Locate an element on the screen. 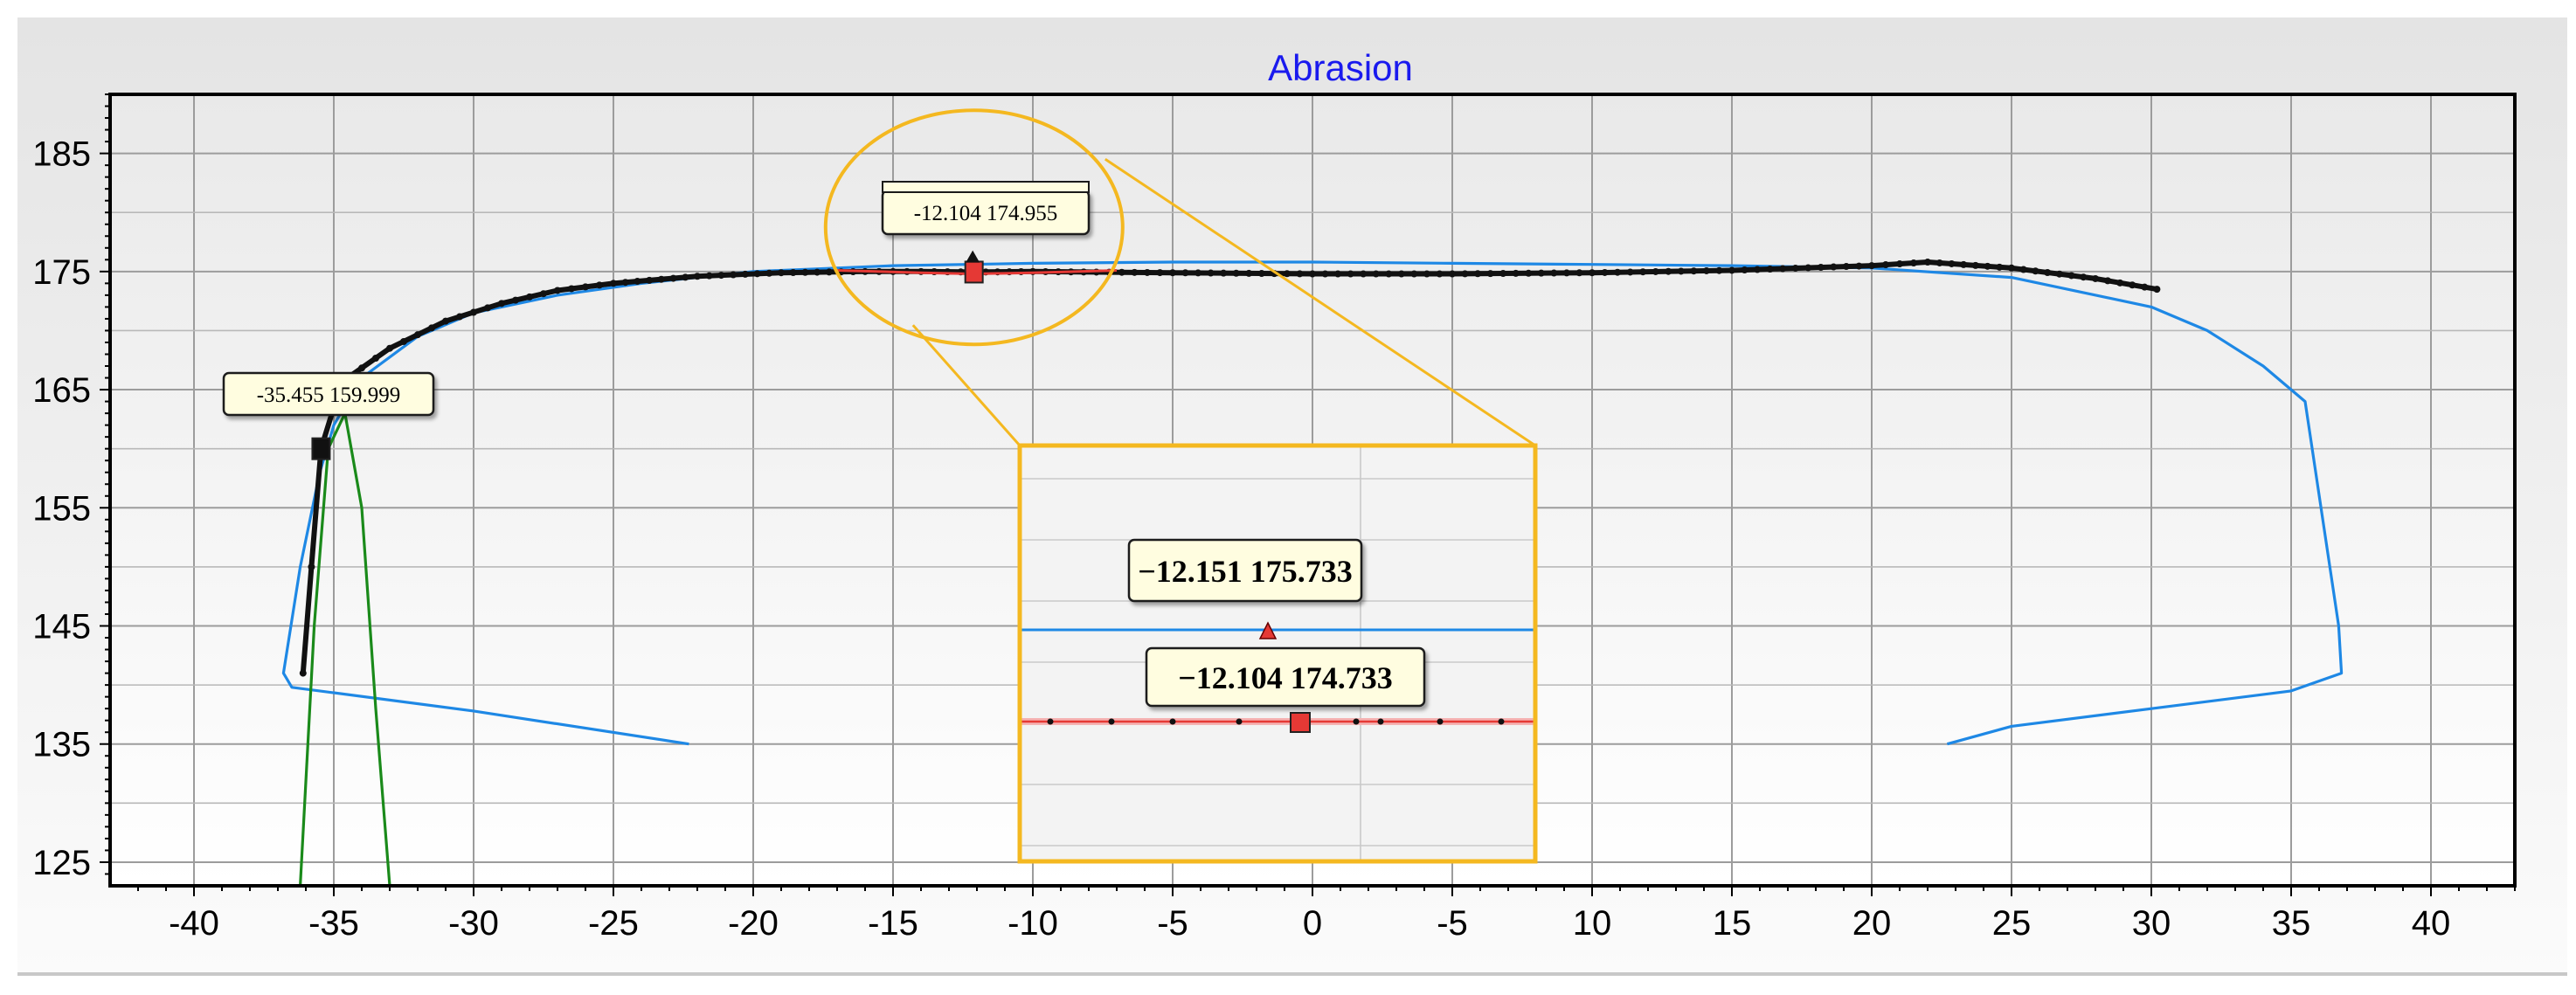 The width and height of the screenshot is (2576, 995). x-tick-label: 25 is located at coordinates (2012, 923).